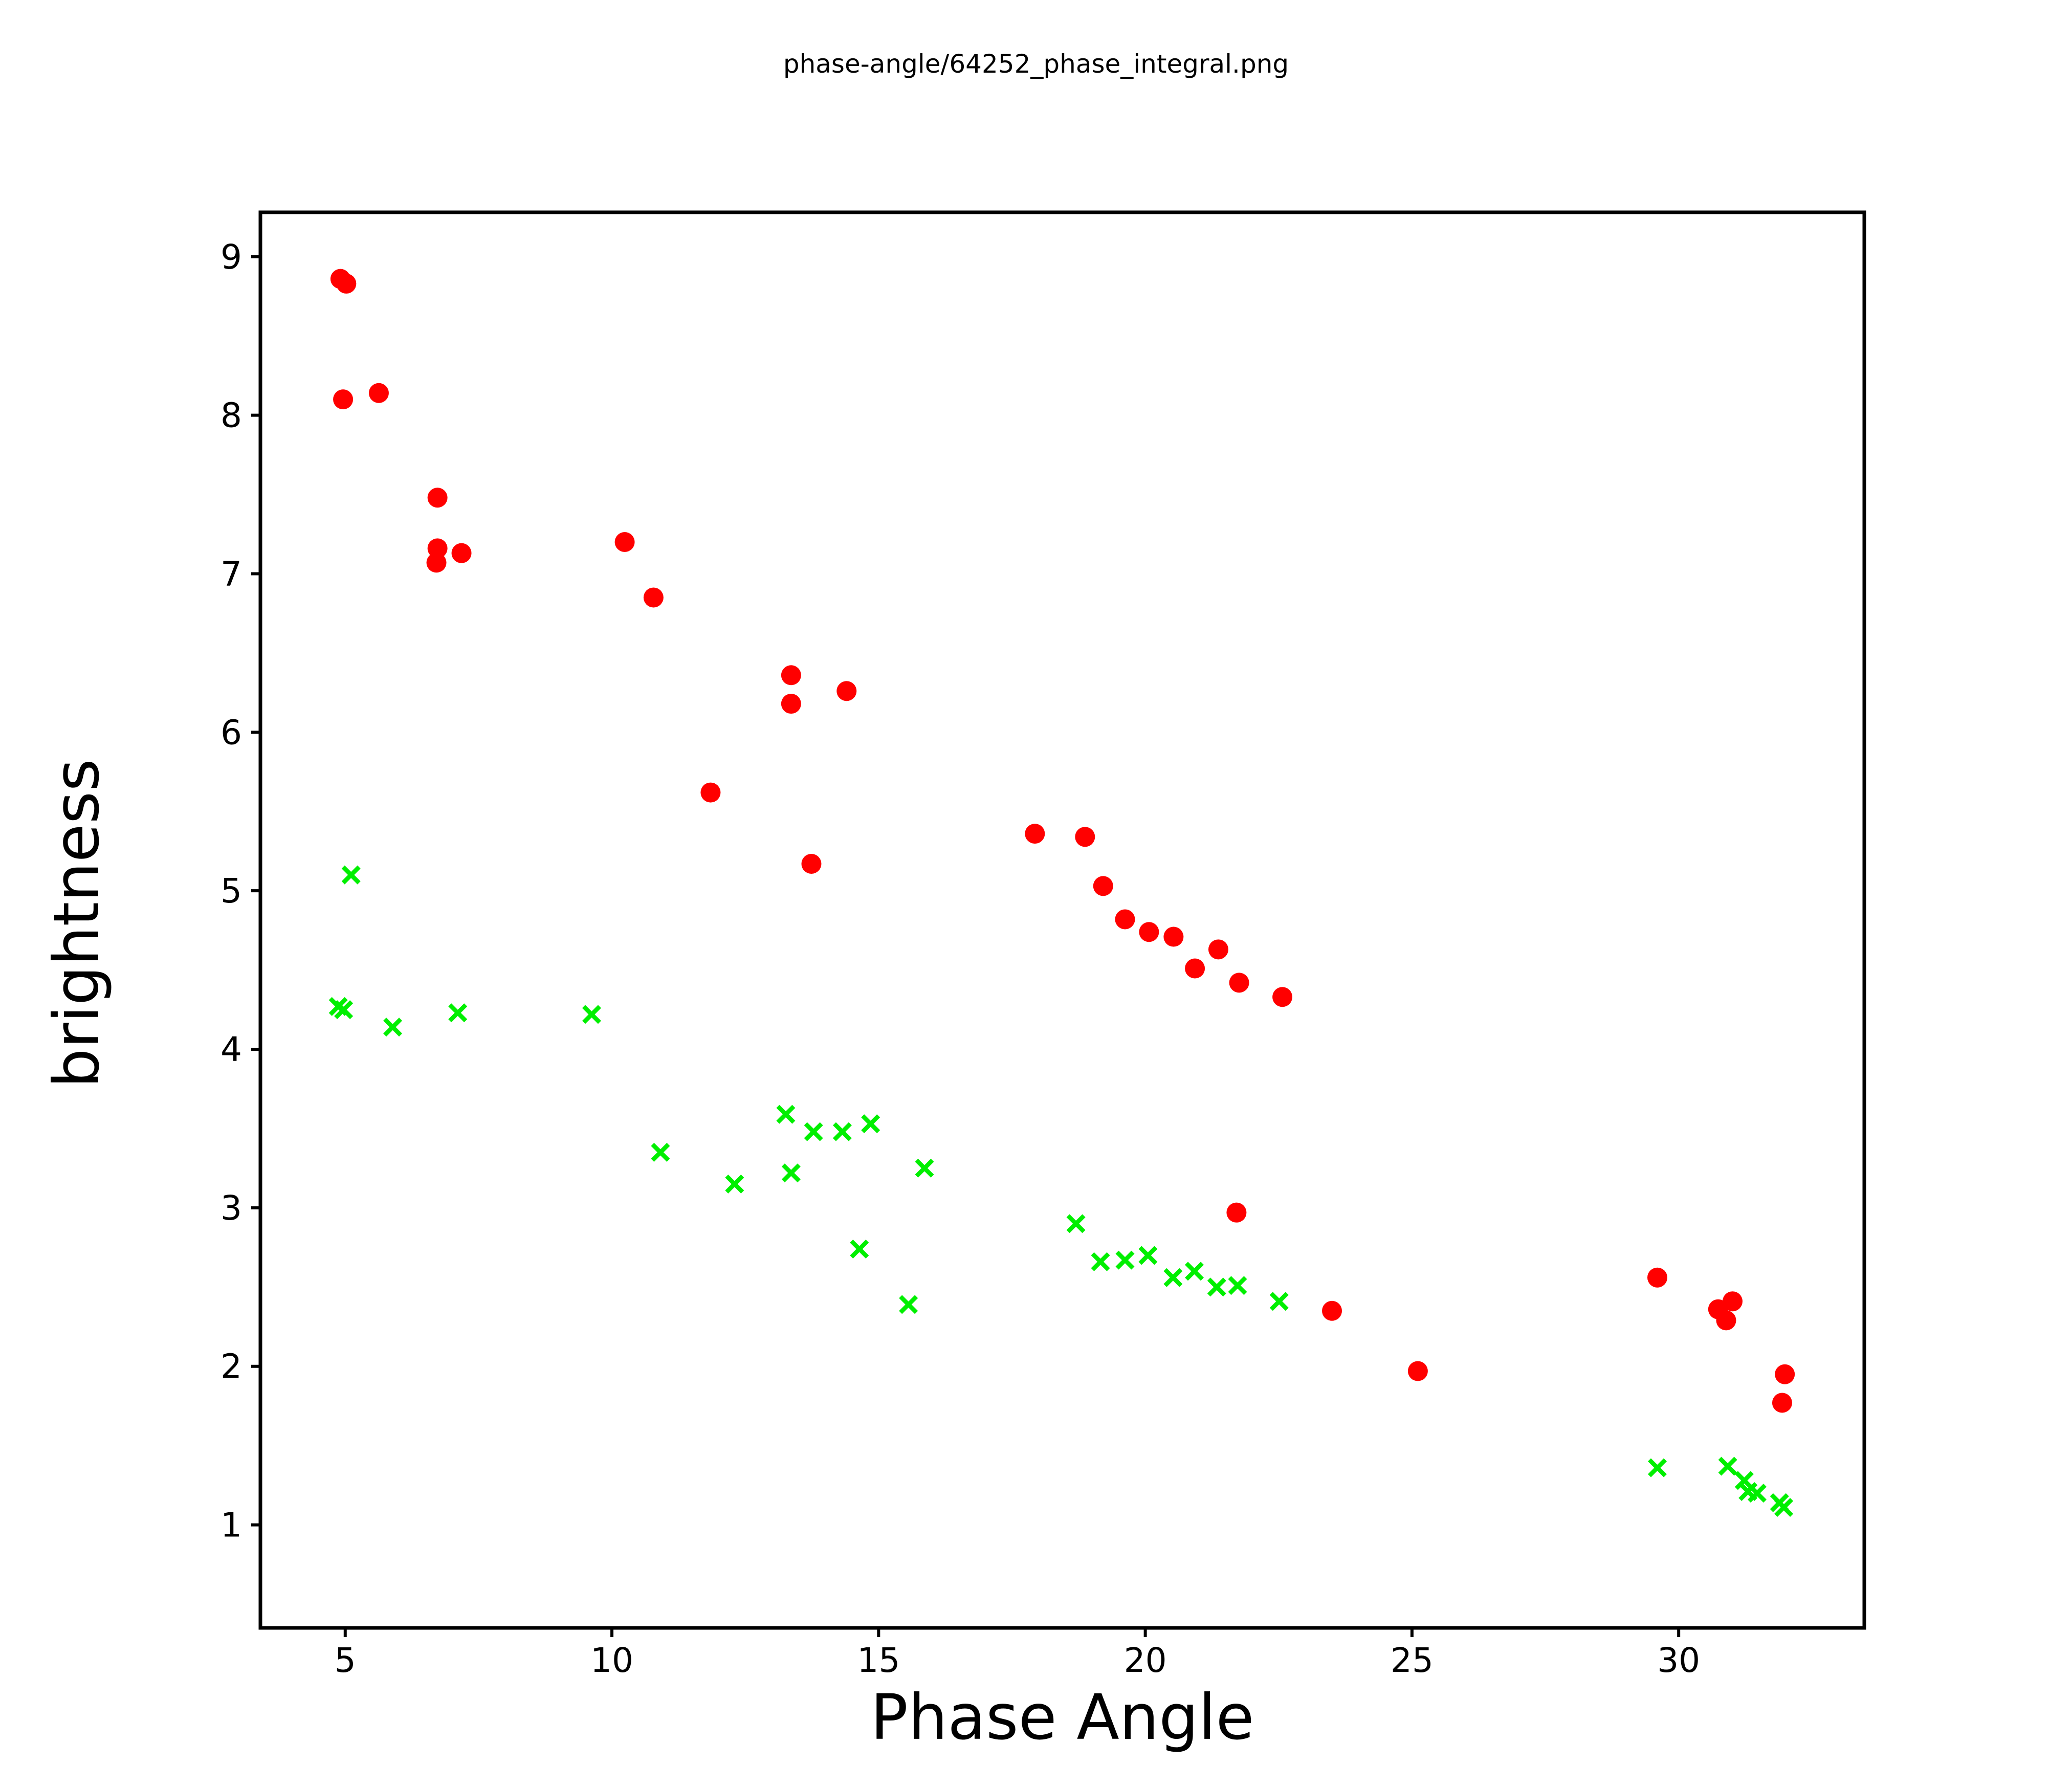  I want to click on y-tick-label: 6, so click(231, 733).